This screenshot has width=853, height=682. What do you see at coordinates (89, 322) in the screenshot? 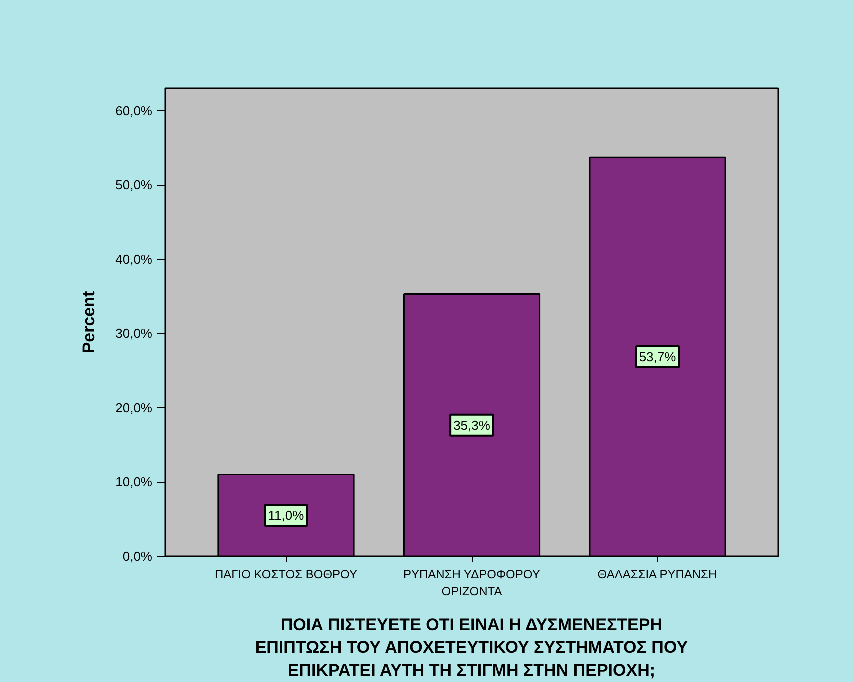
I see `y-axis-title: Percent` at bounding box center [89, 322].